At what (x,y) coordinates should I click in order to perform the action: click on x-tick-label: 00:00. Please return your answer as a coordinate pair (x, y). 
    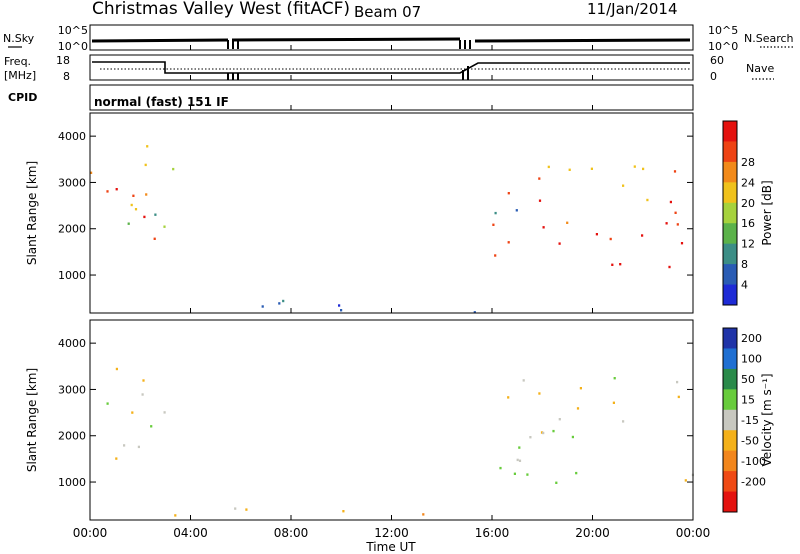
    Looking at the image, I should click on (693, 533).